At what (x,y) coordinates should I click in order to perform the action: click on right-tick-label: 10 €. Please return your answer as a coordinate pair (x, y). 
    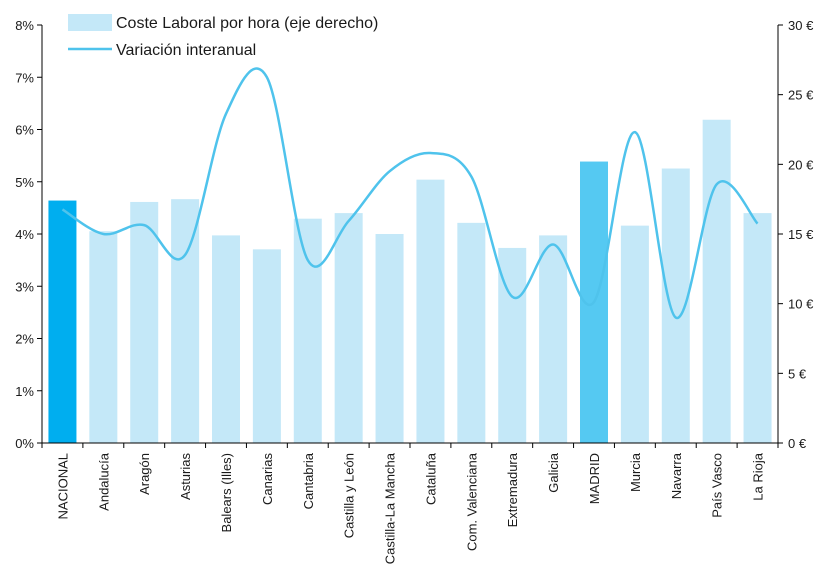
    Looking at the image, I should click on (801, 304).